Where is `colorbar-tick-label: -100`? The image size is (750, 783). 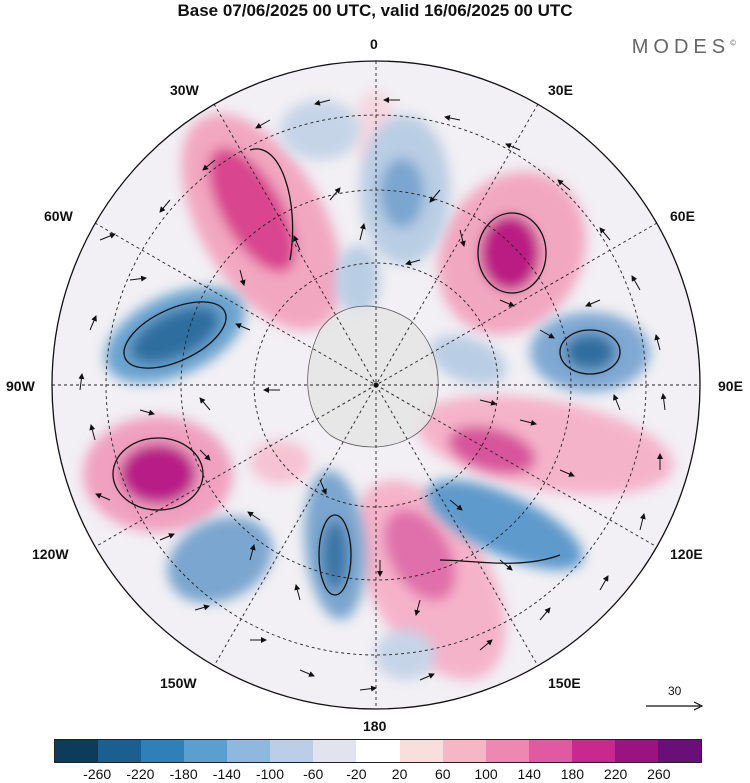 colorbar-tick-label: -100 is located at coordinates (270, 774).